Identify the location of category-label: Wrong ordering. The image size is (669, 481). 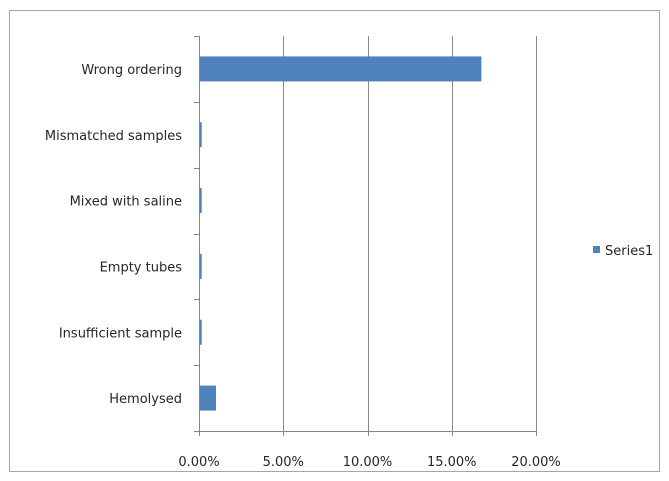
(131, 70).